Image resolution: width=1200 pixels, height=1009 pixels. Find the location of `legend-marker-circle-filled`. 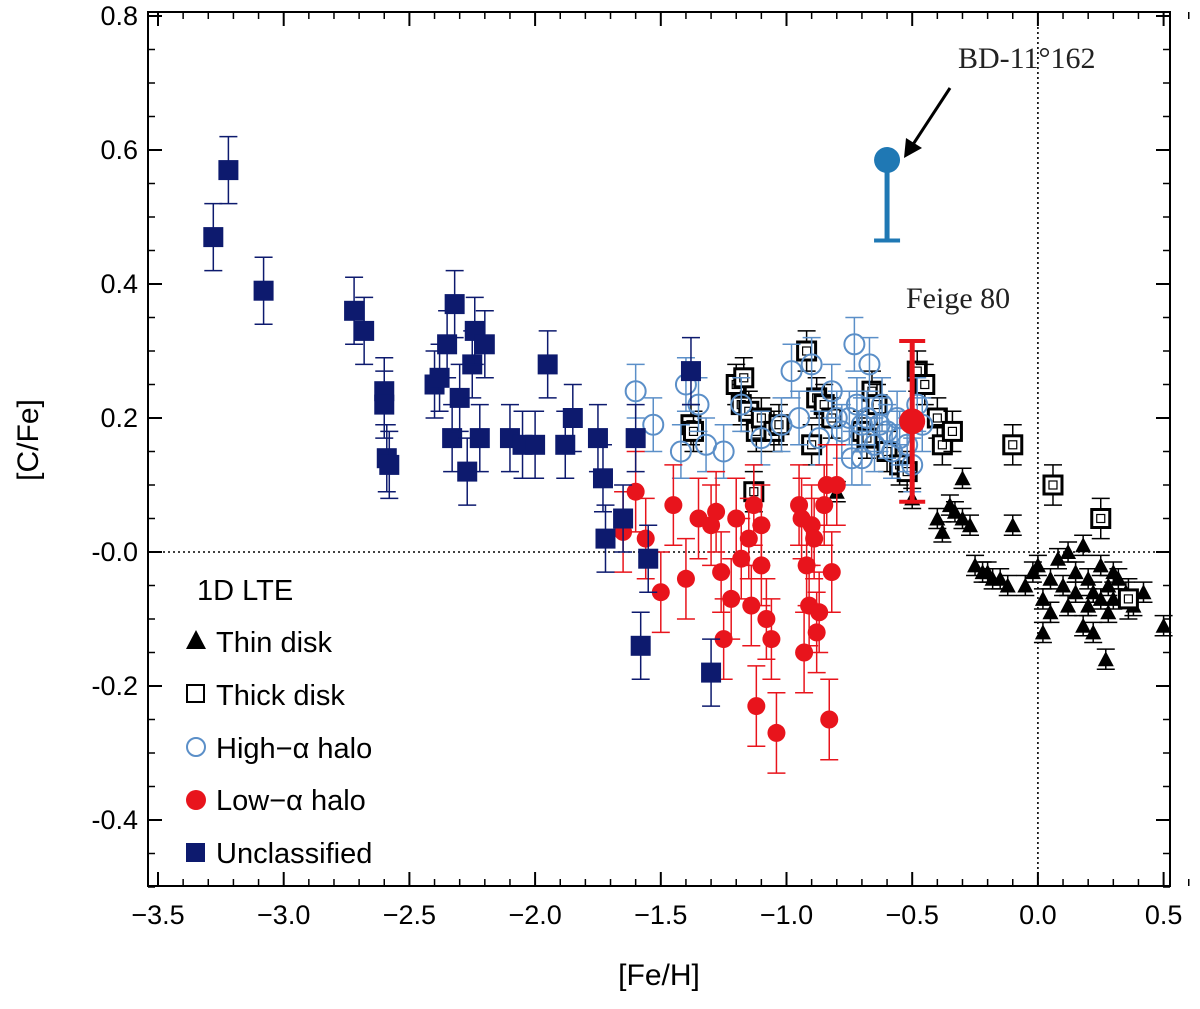

legend-marker-circle-filled is located at coordinates (196, 800).